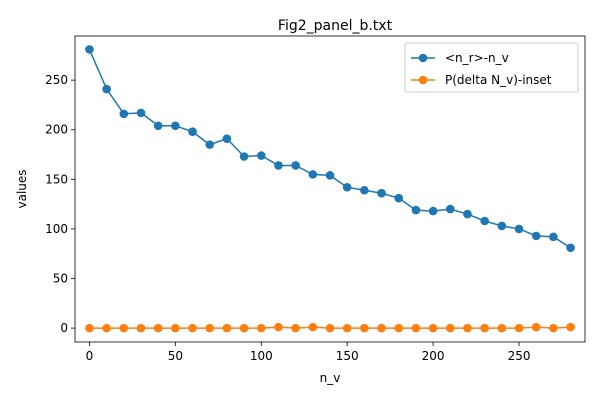 Image resolution: width=600 pixels, height=400 pixels. I want to click on x-axis-label: n_v, so click(330, 378).